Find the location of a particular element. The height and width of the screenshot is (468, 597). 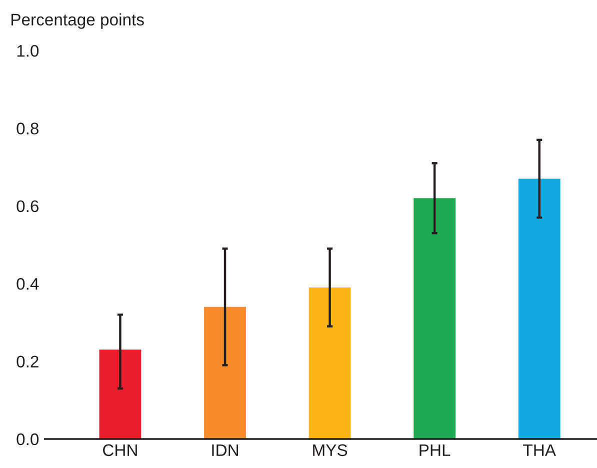

y-tick-label: 0.8 is located at coordinates (27, 128).